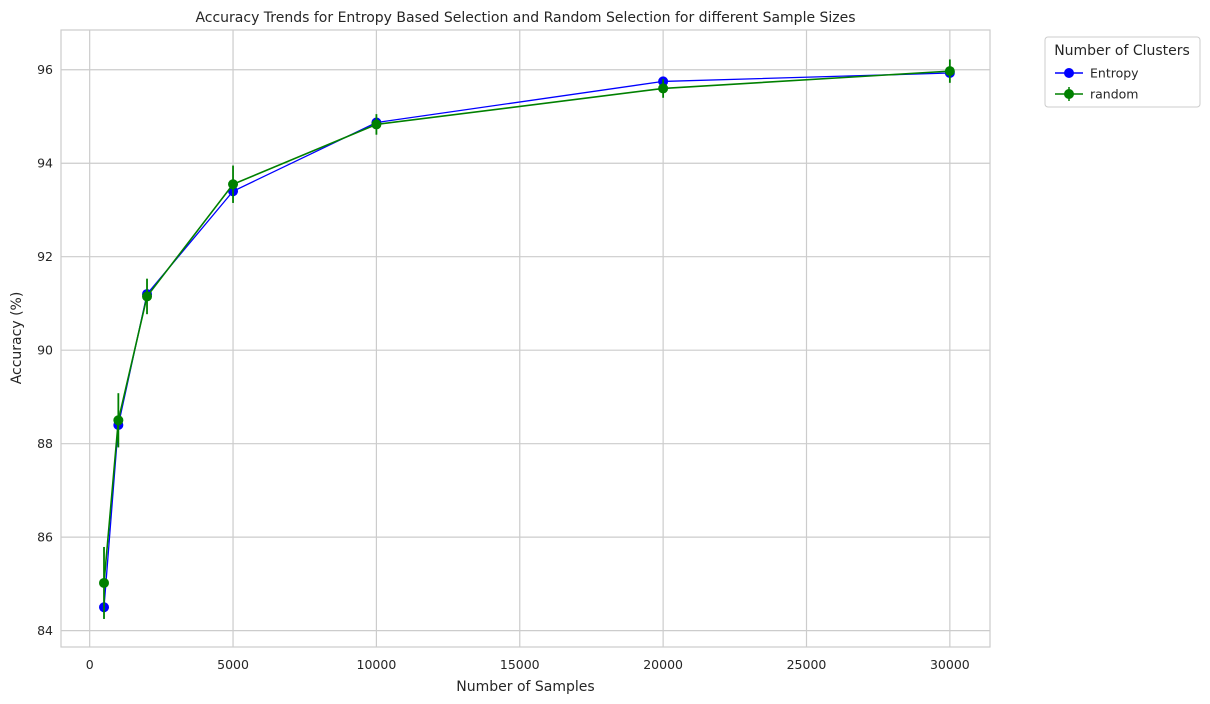  What do you see at coordinates (17, 338) in the screenshot?
I see `y-axis-label: Accuracy (%)` at bounding box center [17, 338].